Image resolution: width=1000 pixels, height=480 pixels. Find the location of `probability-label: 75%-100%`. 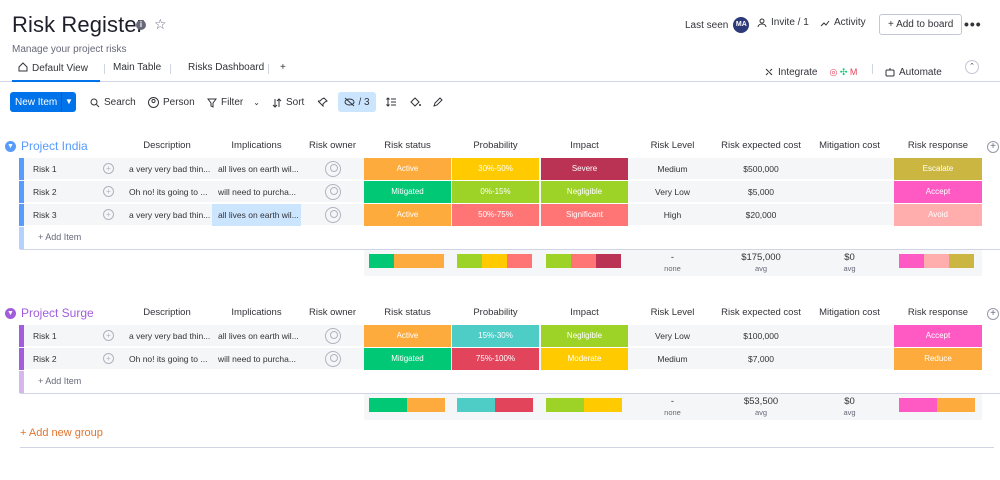

probability-label: 75%-100% is located at coordinates (495, 359).